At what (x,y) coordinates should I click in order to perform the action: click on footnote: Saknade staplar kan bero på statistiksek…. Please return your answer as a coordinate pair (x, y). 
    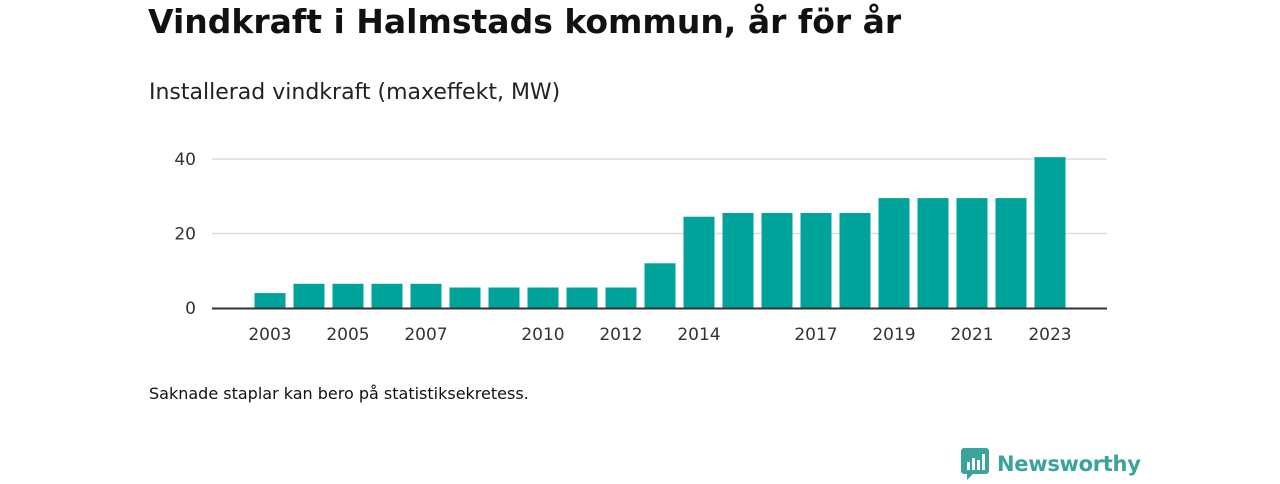
    Looking at the image, I should click on (339, 393).